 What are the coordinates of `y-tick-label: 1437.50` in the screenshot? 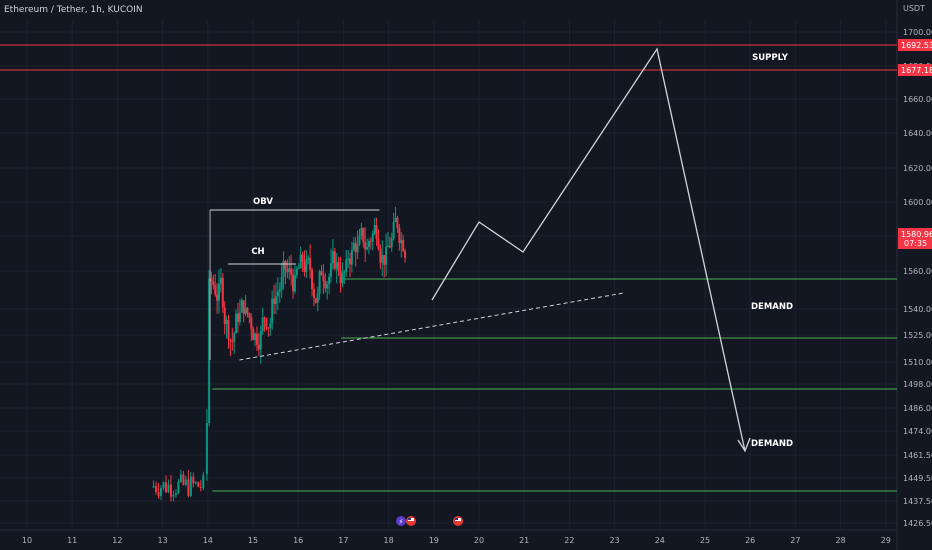 It's located at (917, 501).